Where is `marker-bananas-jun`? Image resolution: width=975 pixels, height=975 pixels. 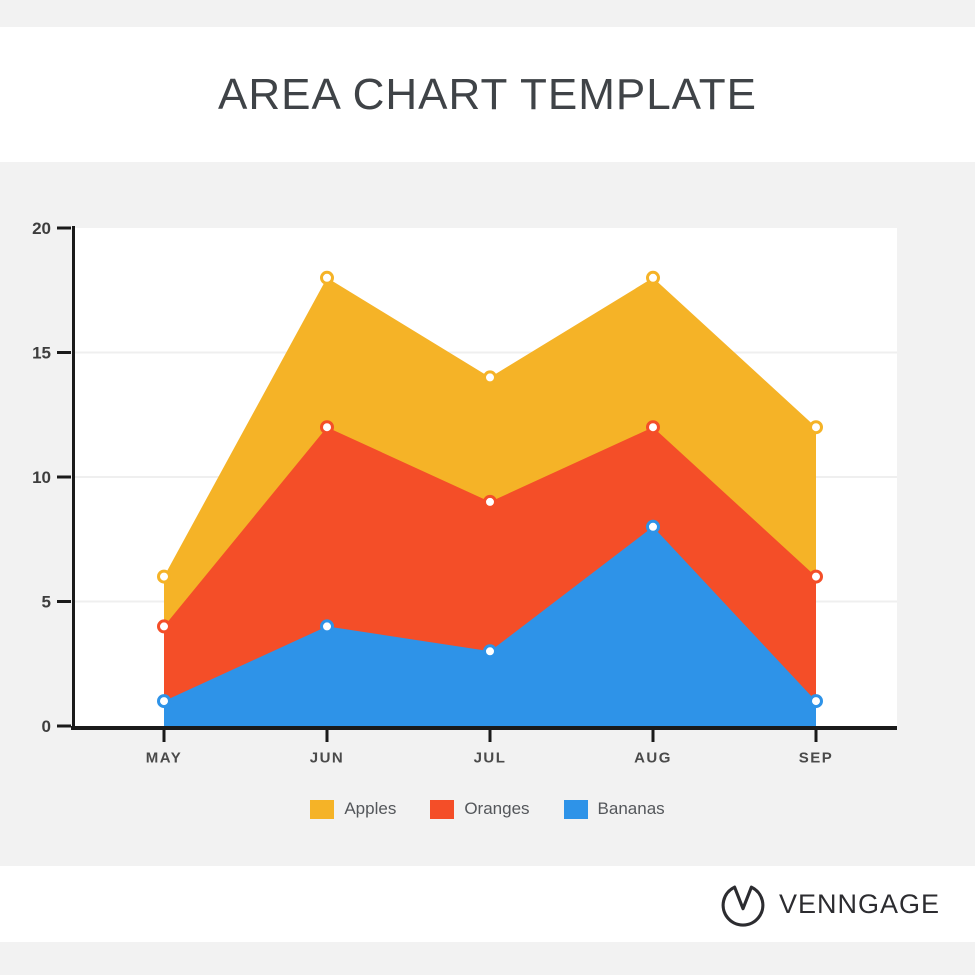 marker-bananas-jun is located at coordinates (327, 626).